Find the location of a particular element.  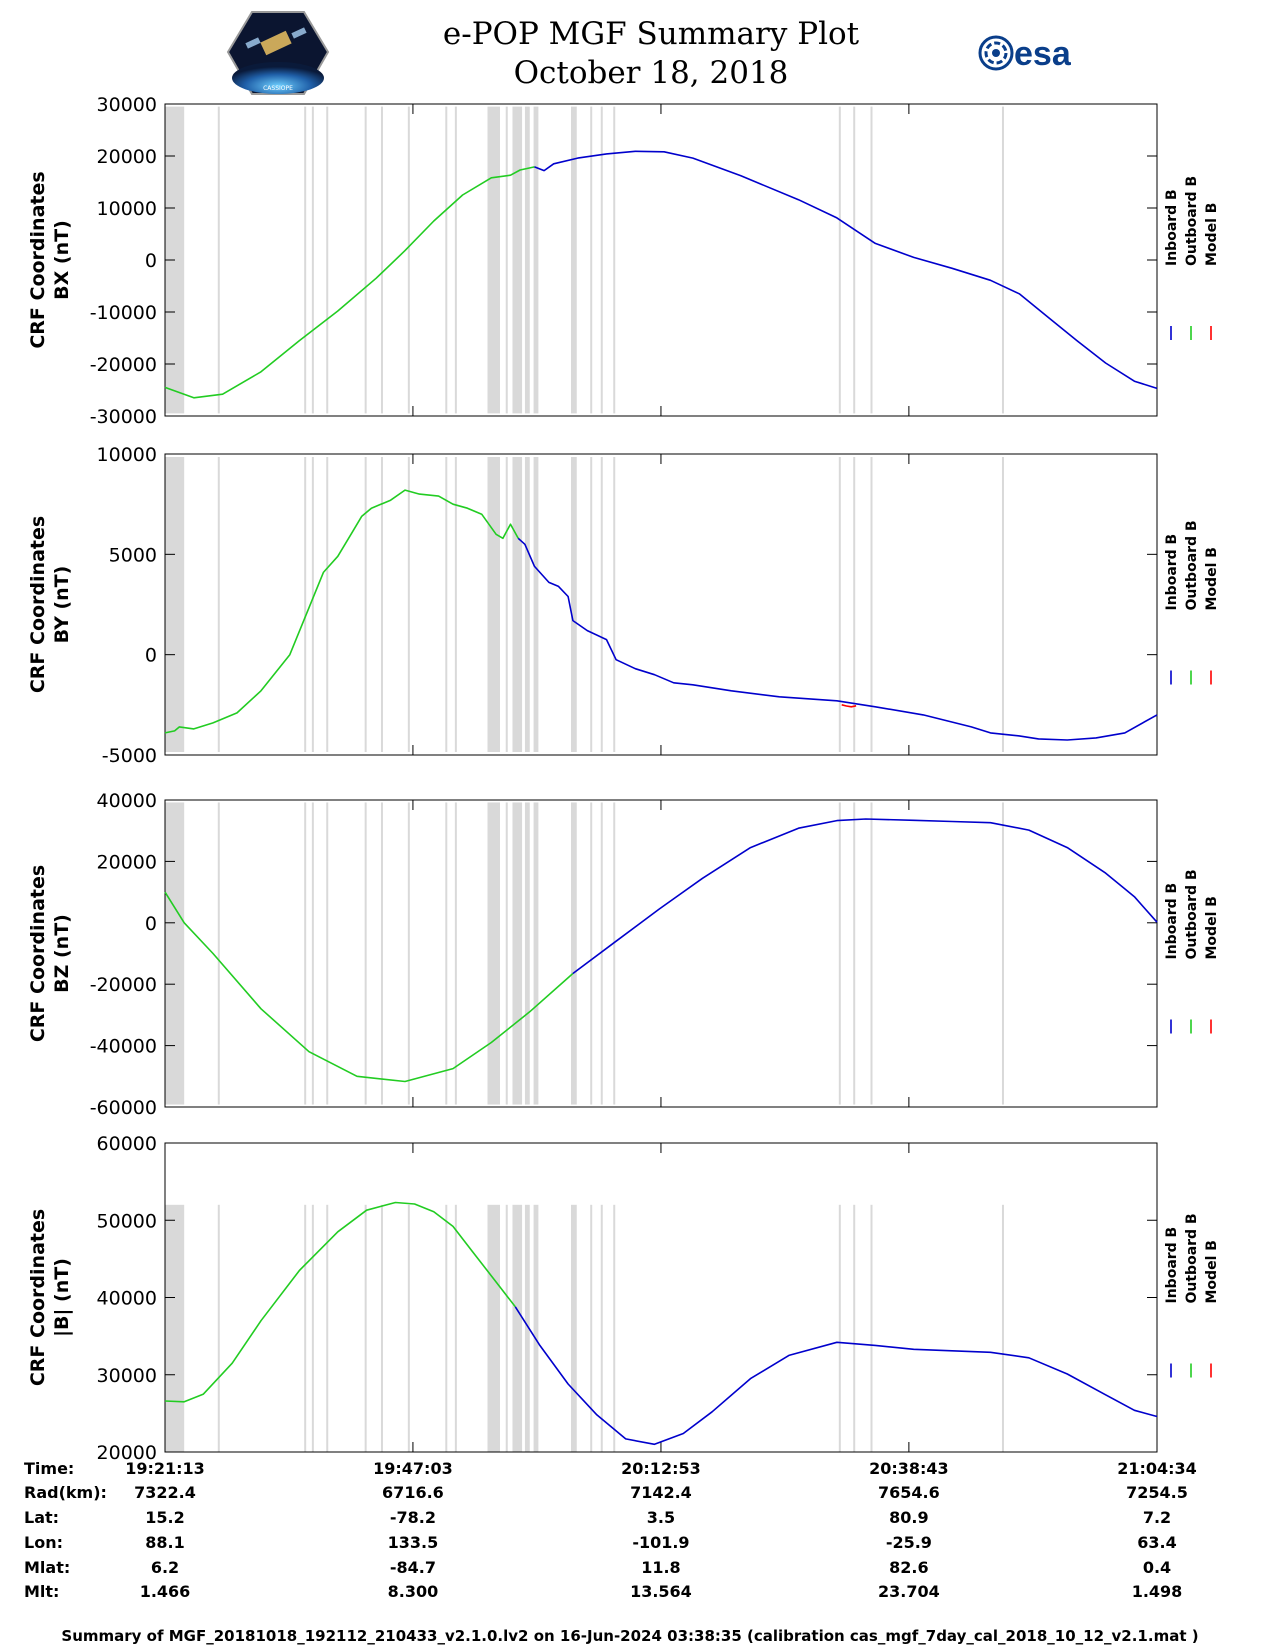

info-cell: 133.5 is located at coordinates (413, 1542).